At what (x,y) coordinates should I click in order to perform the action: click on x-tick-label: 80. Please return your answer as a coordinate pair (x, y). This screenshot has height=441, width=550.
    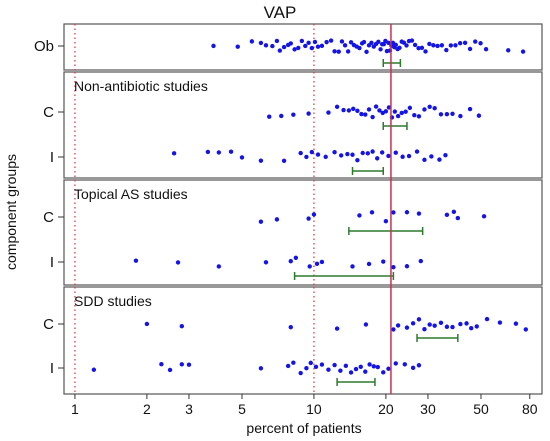
    Looking at the image, I should click on (530, 409).